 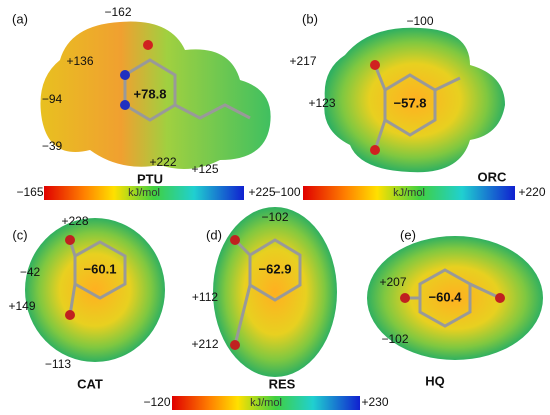 I want to click on potential-label: +123, so click(x=321, y=103).